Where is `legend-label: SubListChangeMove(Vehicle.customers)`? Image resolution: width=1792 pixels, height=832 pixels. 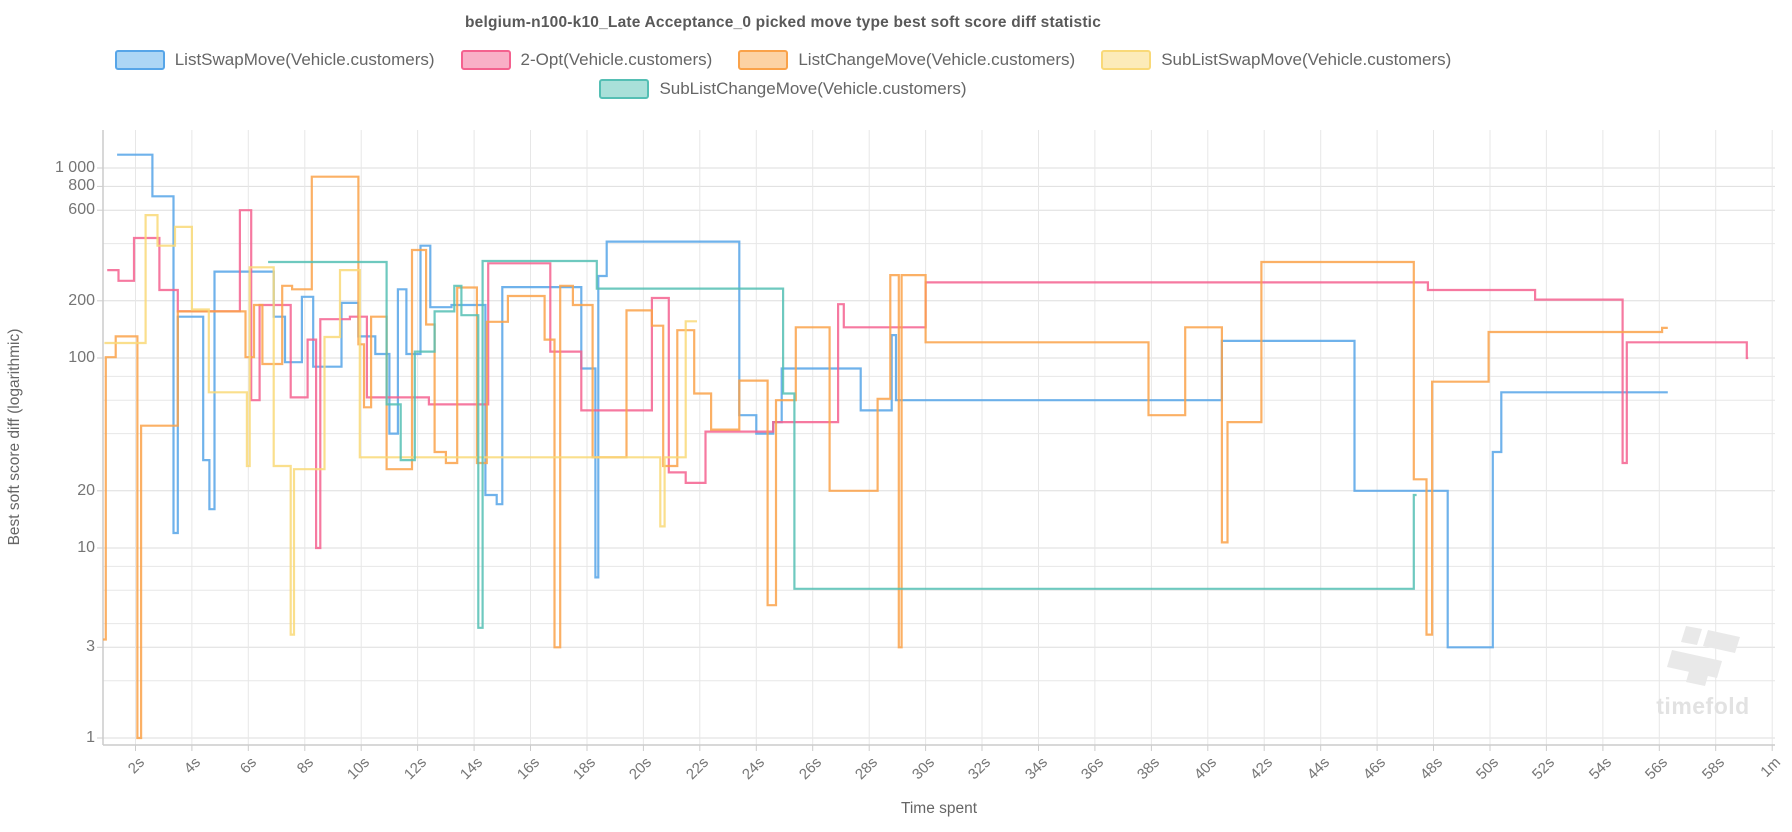
legend-label: SubListChangeMove(Vehicle.customers) is located at coordinates (813, 88).